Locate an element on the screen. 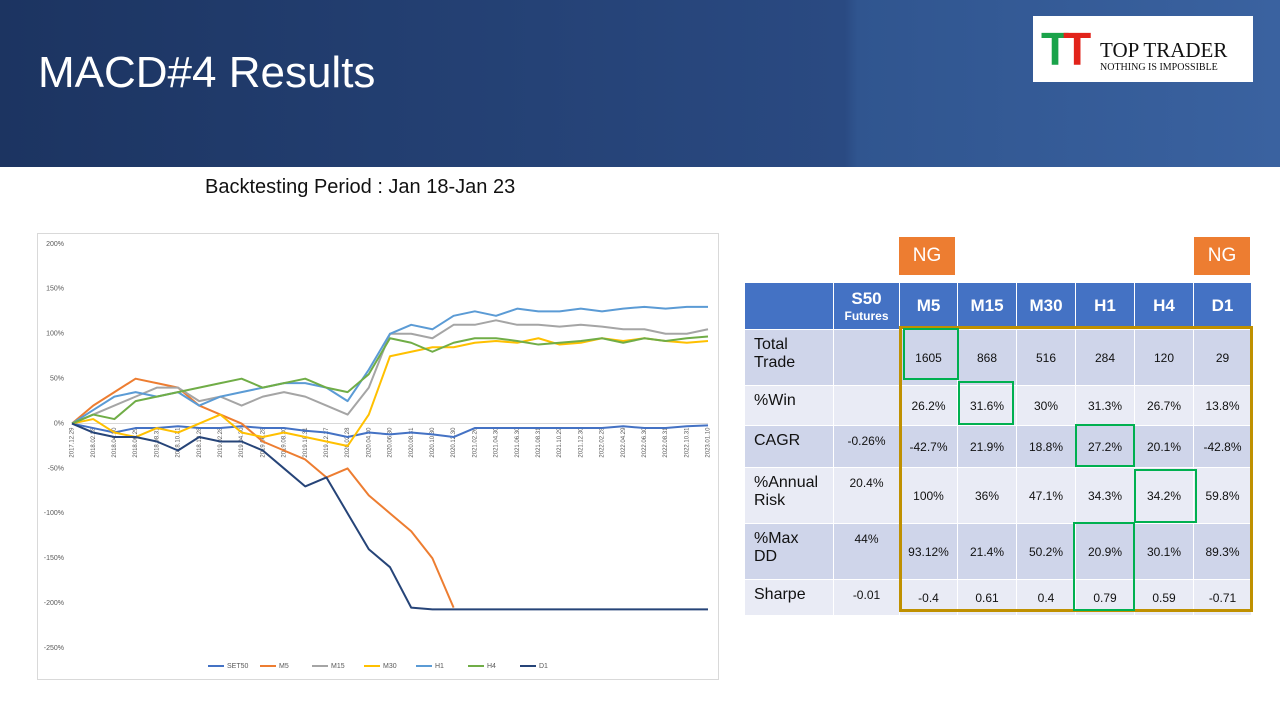 The width and height of the screenshot is (1280, 720). x-tick-label: 2018.02.28 is located at coordinates (94, 442).